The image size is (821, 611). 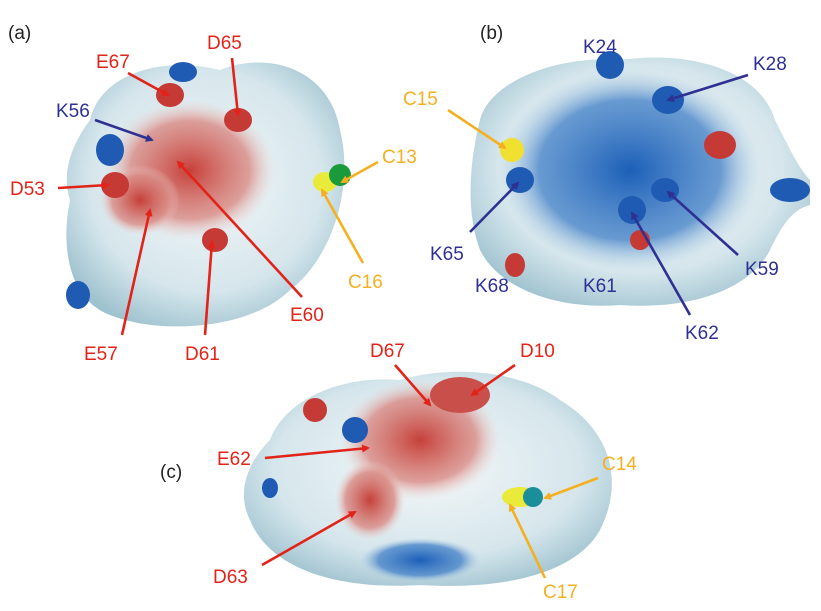 I want to click on residue-label: D67, so click(x=387, y=351).